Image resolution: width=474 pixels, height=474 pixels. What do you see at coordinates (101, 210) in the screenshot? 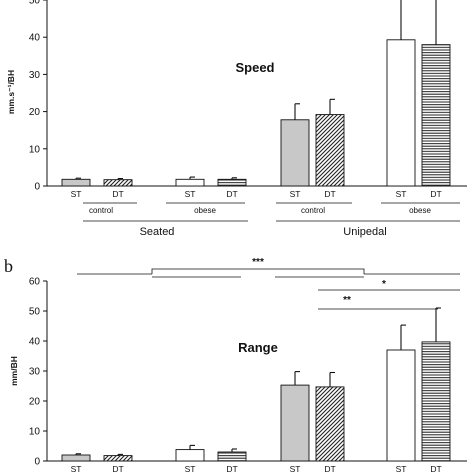
I see `speed-group-label-control-1: control` at bounding box center [101, 210].